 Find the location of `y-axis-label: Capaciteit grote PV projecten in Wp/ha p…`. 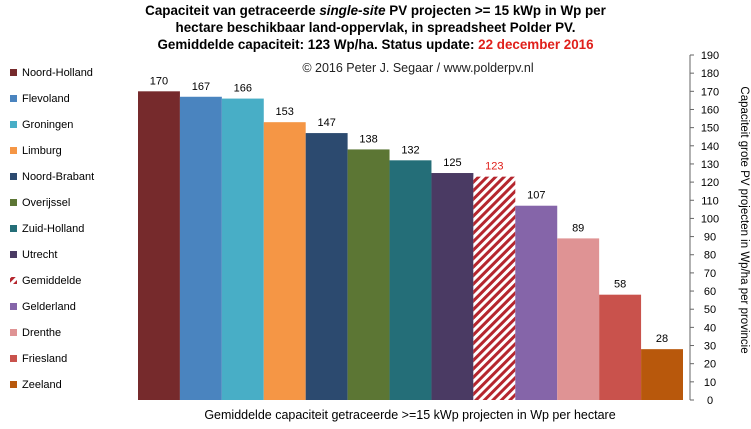

y-axis-label: Capaciteit grote PV projecten in Wp/ha p… is located at coordinates (744, 219).